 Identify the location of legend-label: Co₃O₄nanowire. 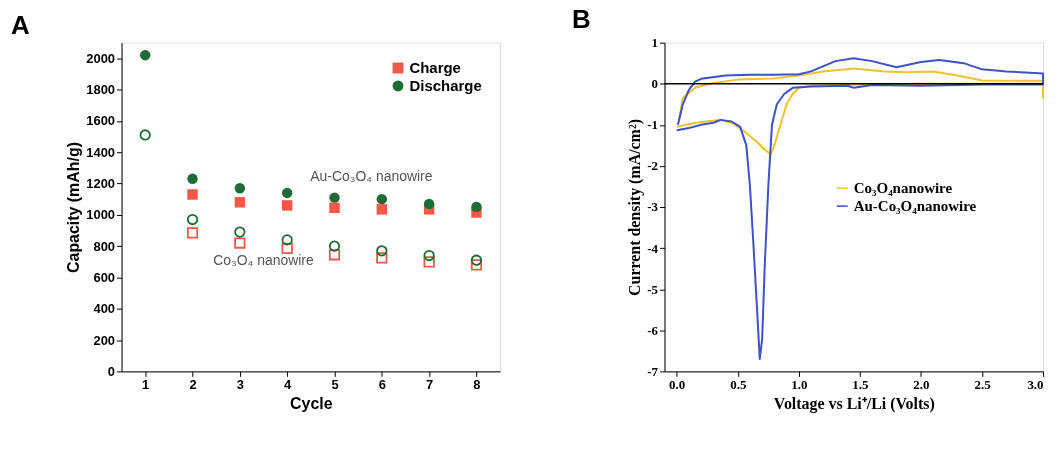
(903, 188).